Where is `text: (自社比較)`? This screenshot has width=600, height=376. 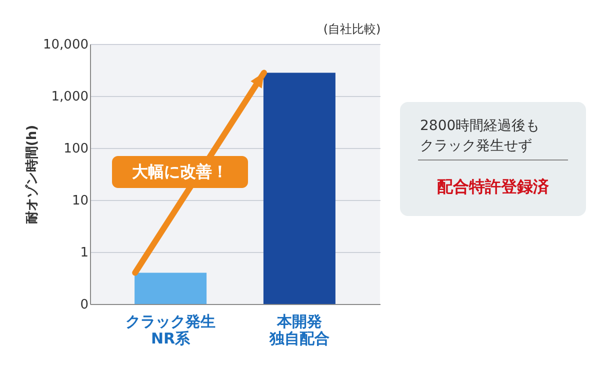 text: (自社比較) is located at coordinates (352, 29).